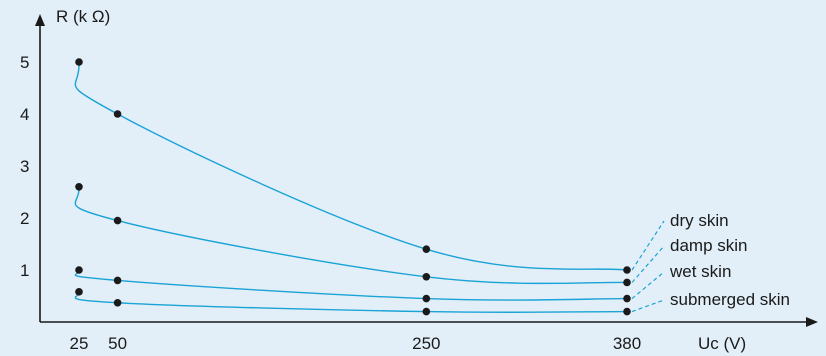  What do you see at coordinates (117, 343) in the screenshot?
I see `x-tick-label: 50` at bounding box center [117, 343].